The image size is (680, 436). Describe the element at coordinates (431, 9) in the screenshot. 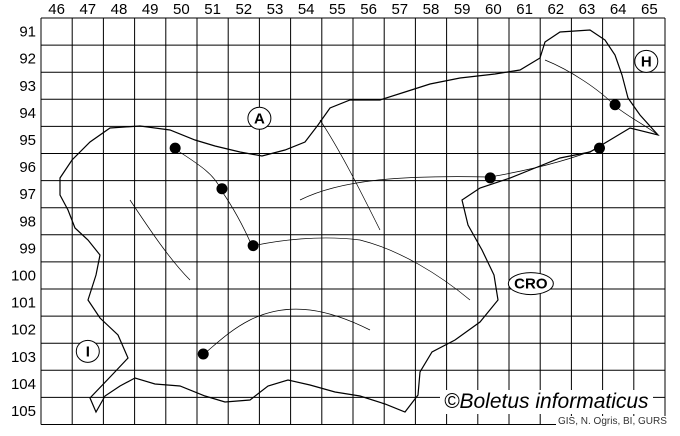

I see `column-label: 58` at that location.